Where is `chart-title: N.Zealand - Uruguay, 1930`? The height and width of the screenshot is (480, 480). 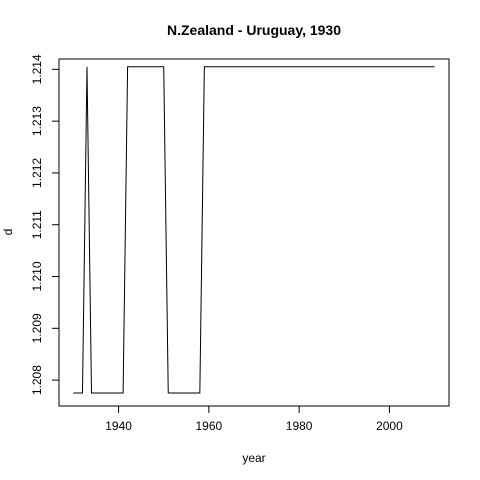
chart-title: N.Zealand - Uruguay, 1930 is located at coordinates (254, 30).